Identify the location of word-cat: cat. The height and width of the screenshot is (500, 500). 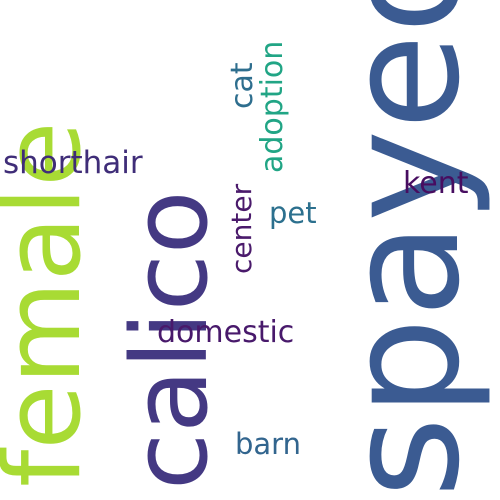
(242, 85).